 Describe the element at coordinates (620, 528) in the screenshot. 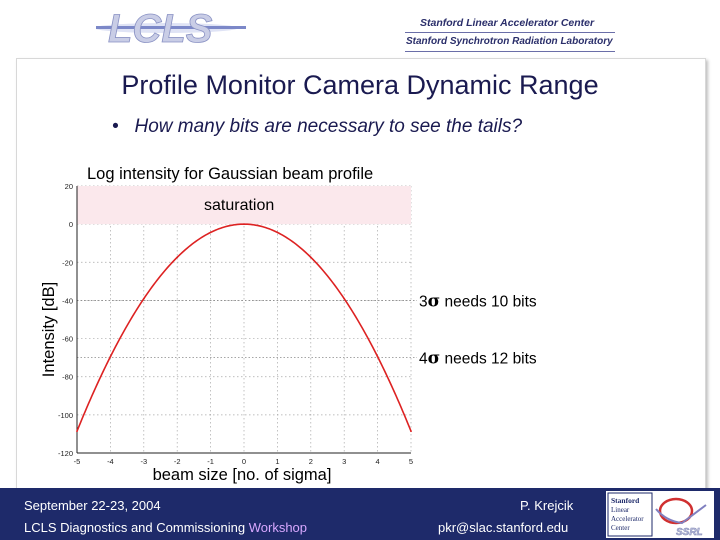

I see `logo-center: Center` at that location.